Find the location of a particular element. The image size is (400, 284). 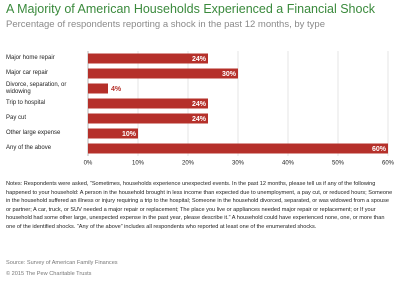

x-tick-label: 20% is located at coordinates (188, 164).